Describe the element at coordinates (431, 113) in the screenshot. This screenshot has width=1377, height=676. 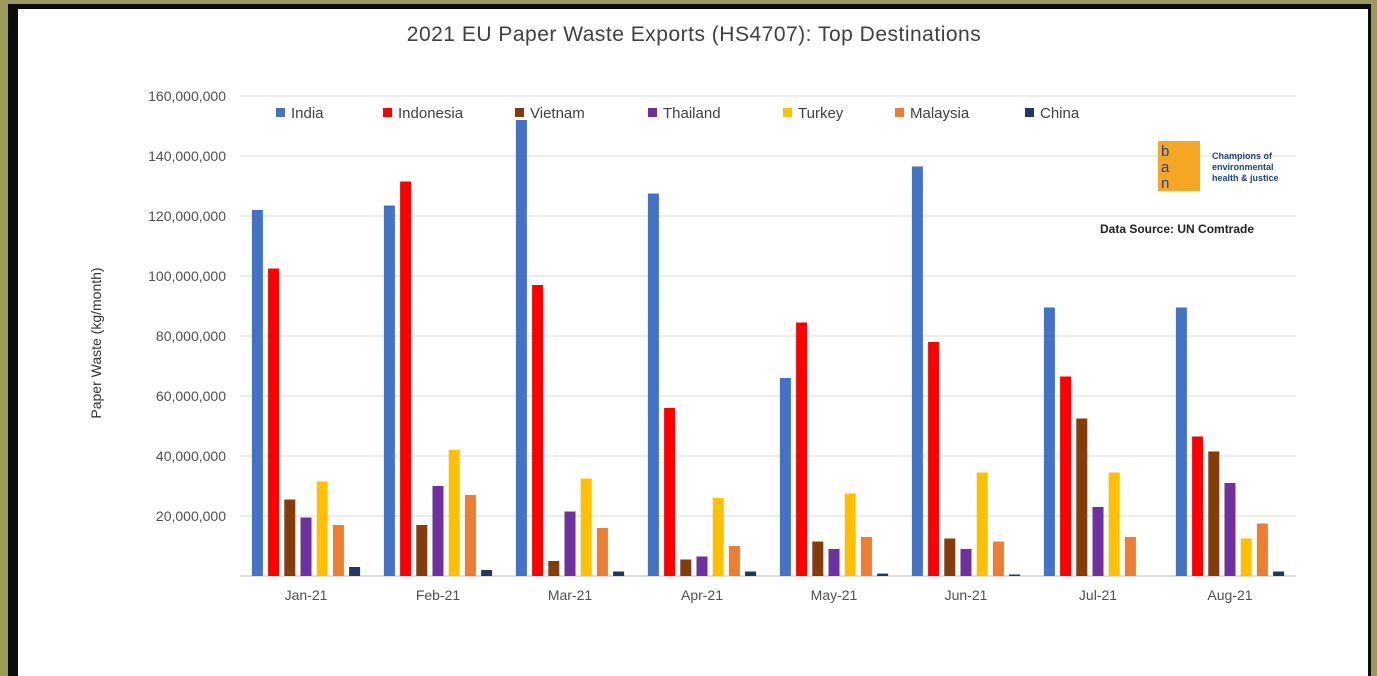
I see `legend-label-indonesia: Indonesia` at that location.